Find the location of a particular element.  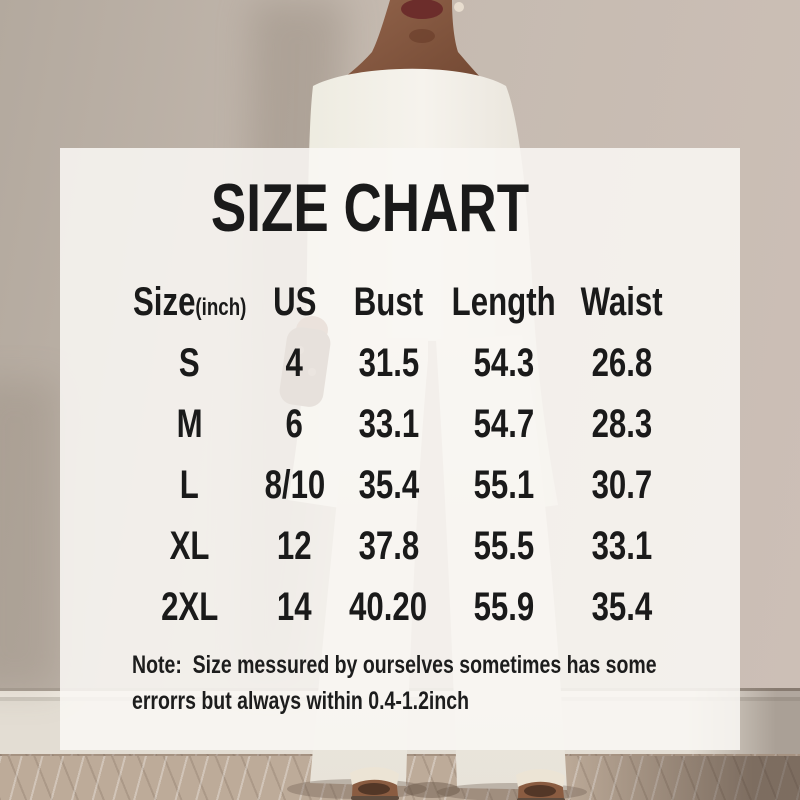

length-cell: 54.3 is located at coordinates (503, 363).